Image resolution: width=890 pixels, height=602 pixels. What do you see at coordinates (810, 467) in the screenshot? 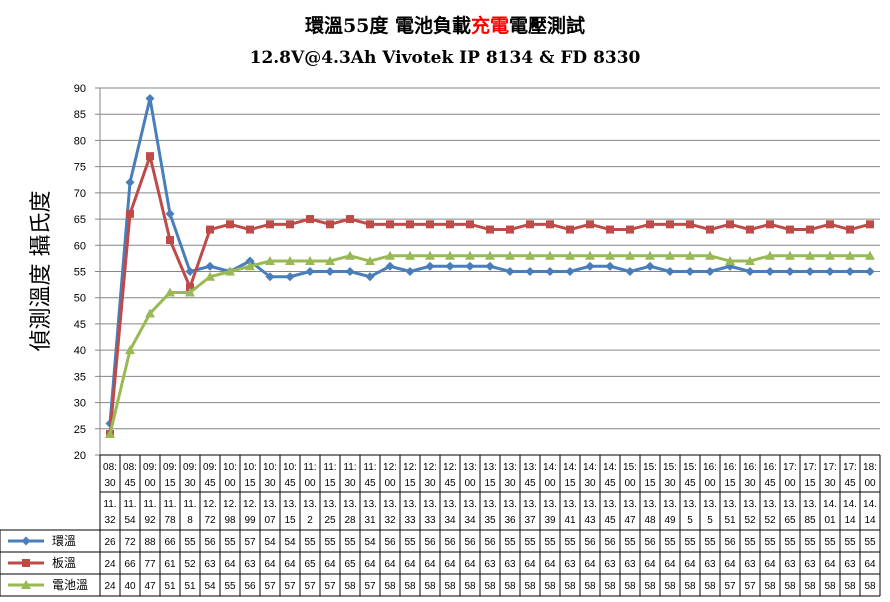
I see `x-tick-label: 17:` at bounding box center [810, 467].